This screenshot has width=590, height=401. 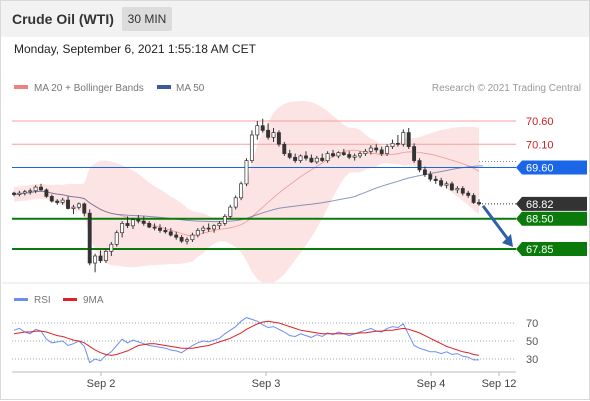 I want to click on forecast-arrow-line, so click(x=496, y=223).